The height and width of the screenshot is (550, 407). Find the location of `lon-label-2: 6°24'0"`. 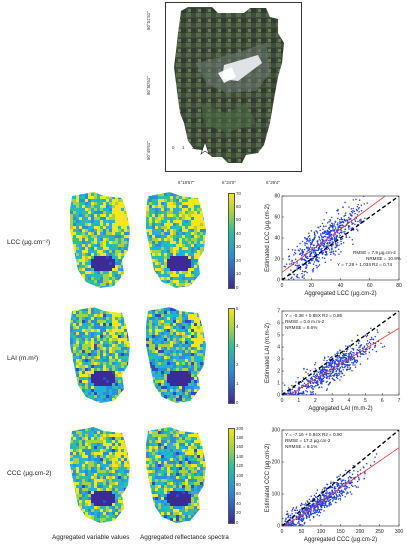

lon-label-2: 6°24'0" is located at coordinates (229, 182).